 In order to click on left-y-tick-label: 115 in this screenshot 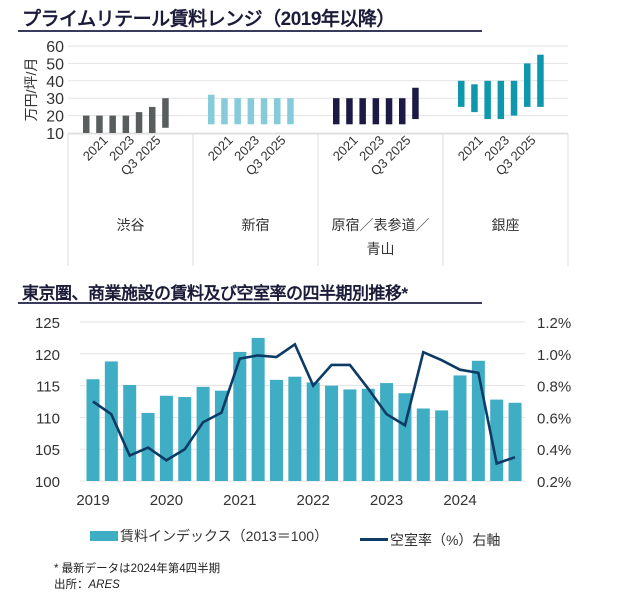, I will do `click(48, 387)`.